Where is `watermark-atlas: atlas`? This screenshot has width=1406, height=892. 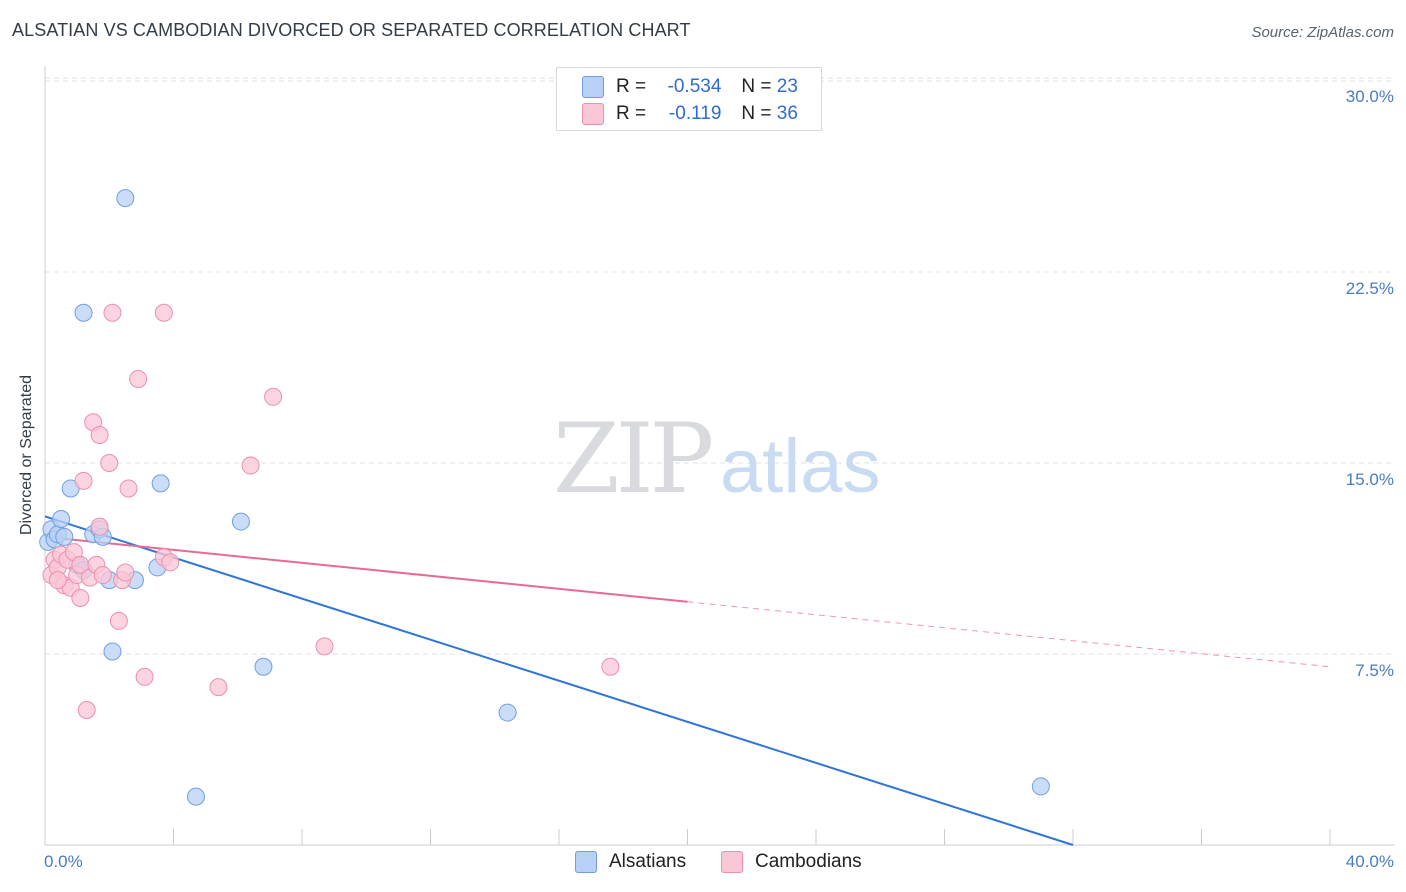
watermark-atlas: atlas is located at coordinates (800, 466).